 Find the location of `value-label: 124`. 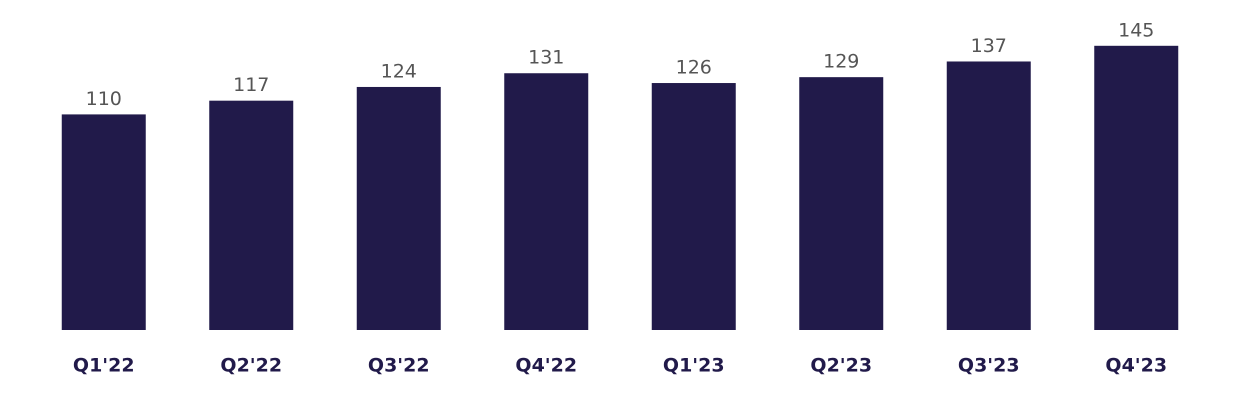

value-label: 124 is located at coordinates (399, 71).